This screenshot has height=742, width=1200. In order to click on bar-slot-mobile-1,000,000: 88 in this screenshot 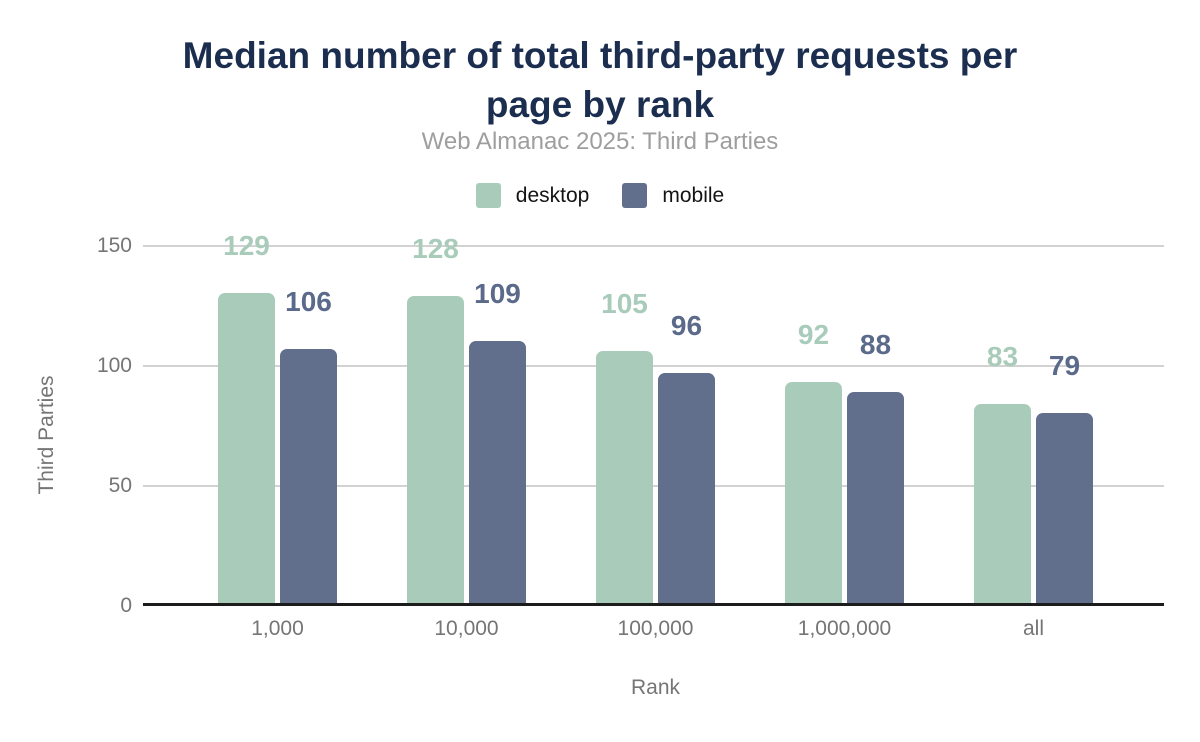, I will do `click(875, 466)`.